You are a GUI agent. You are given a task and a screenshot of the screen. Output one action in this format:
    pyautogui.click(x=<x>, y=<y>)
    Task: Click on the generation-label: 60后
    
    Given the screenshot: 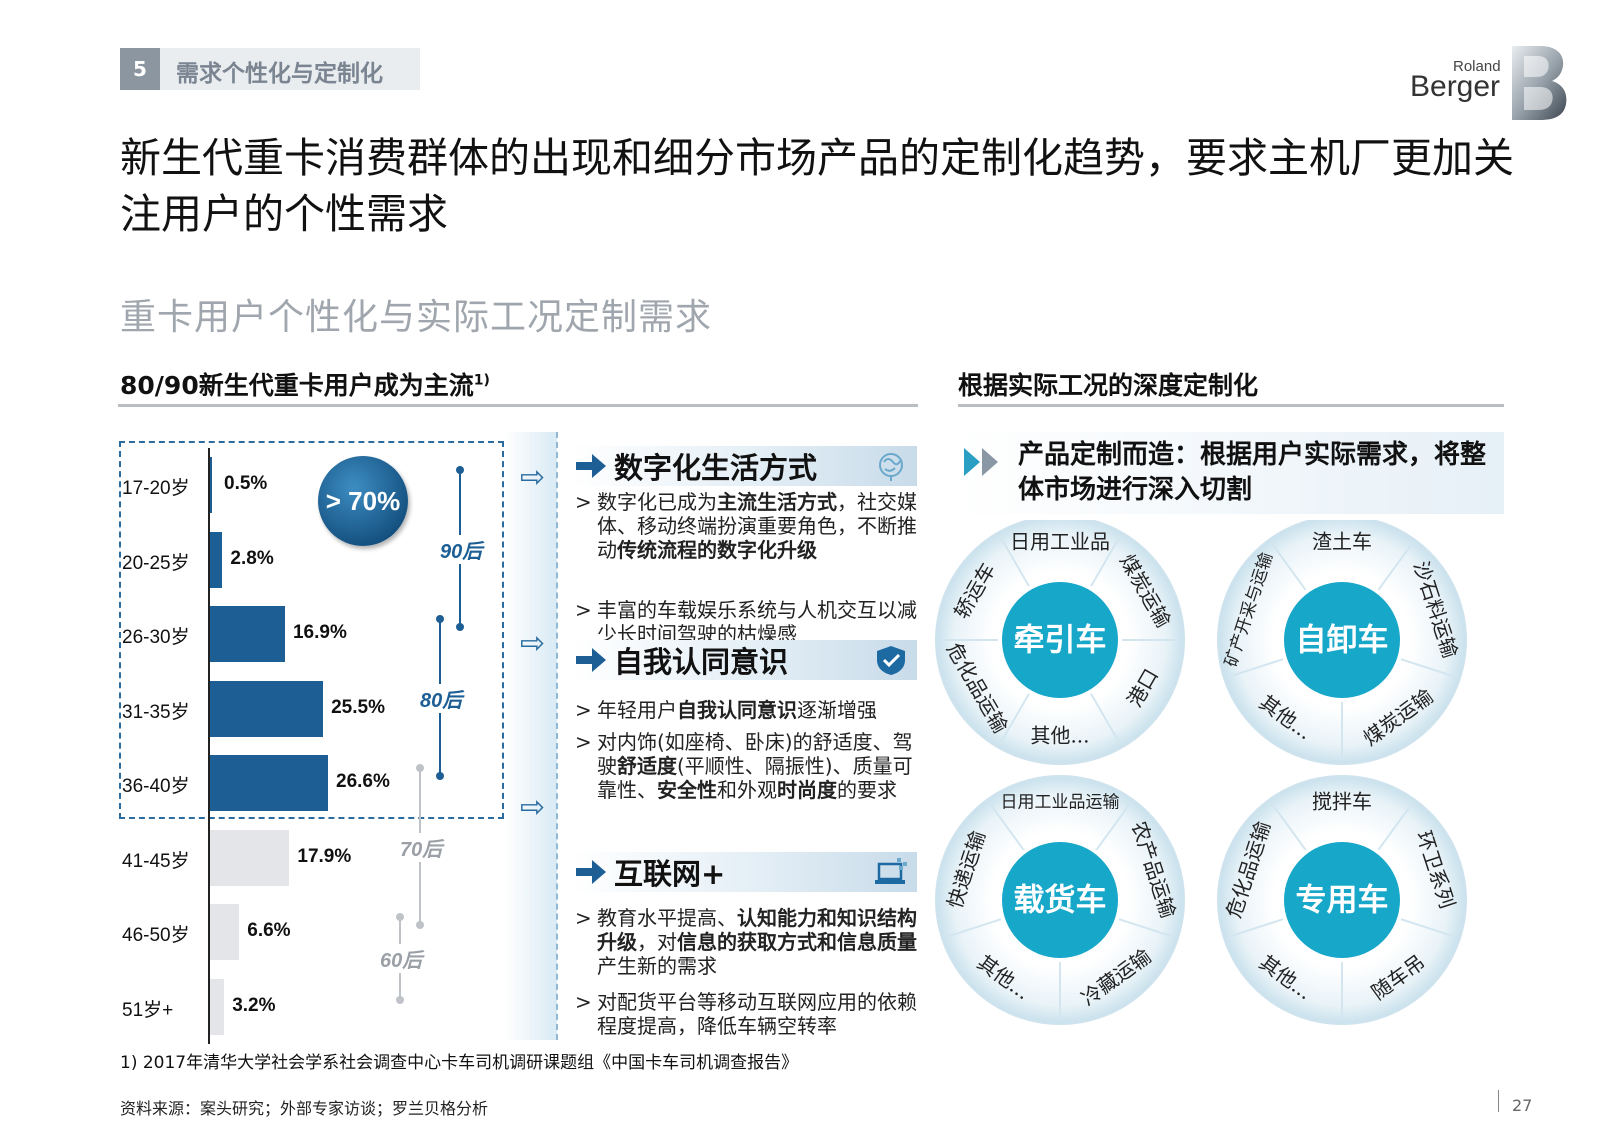 What is the action you would take?
    pyautogui.click(x=401, y=959)
    